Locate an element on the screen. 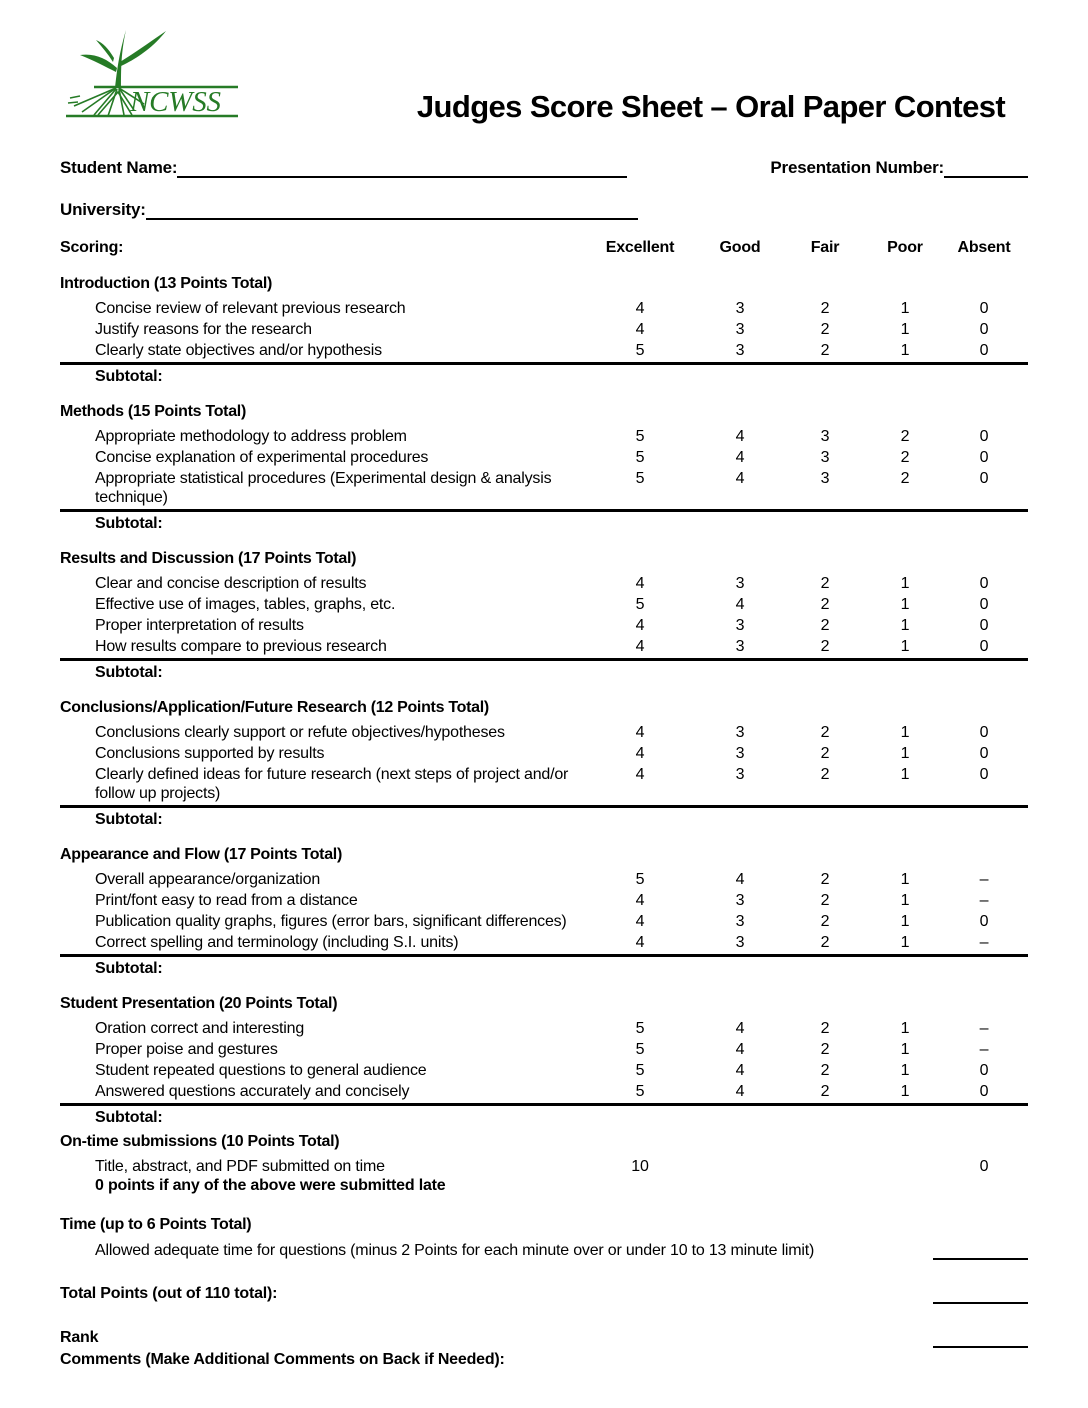 The width and height of the screenshot is (1088, 1408). presentation-number-blank is located at coordinates (986, 168).